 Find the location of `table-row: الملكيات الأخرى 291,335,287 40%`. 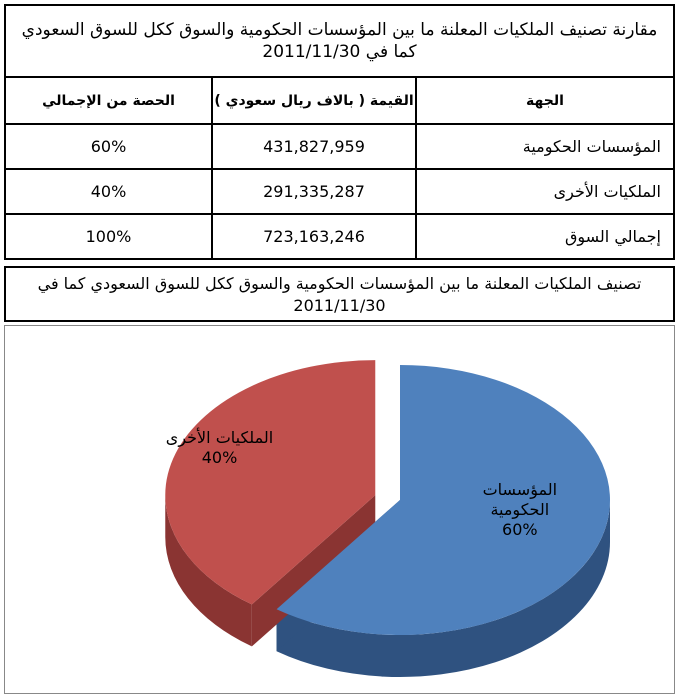

table-row: الملكيات الأخرى 291,335,287 40% is located at coordinates (339, 191).